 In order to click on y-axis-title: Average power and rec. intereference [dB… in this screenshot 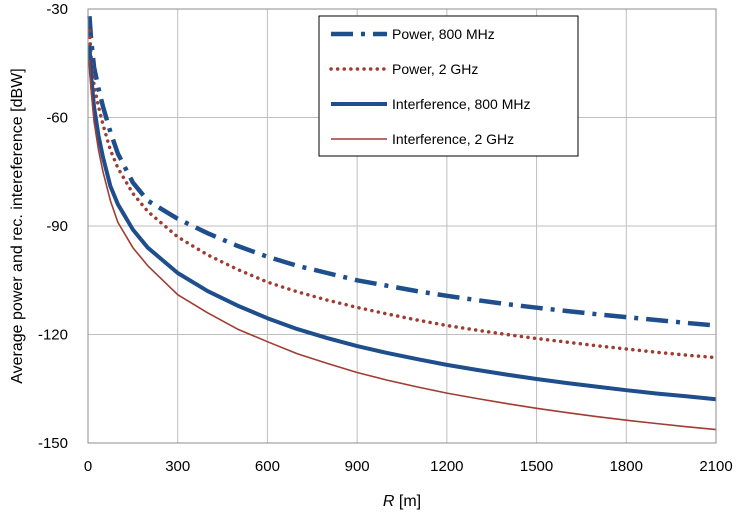, I will do `click(17, 225)`.